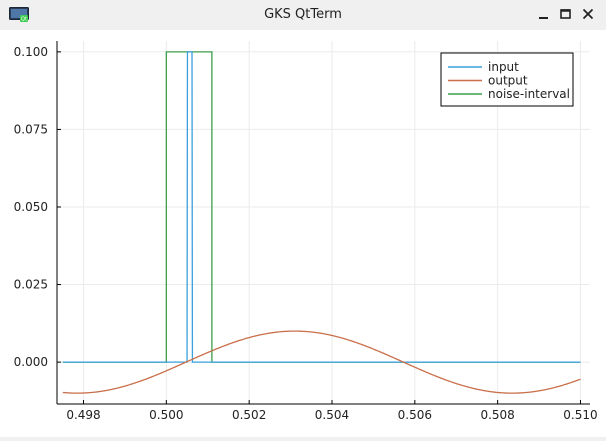 This screenshot has height=441, width=606. I want to click on x-tick-label: 0.506, so click(415, 415).